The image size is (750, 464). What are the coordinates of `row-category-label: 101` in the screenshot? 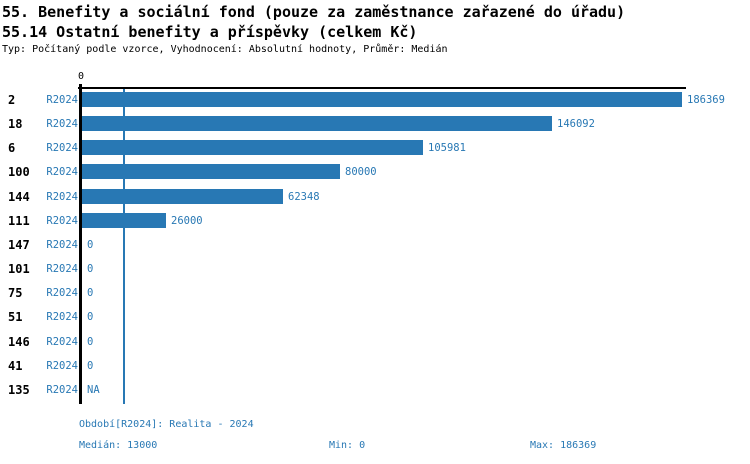 It's located at (19, 269).